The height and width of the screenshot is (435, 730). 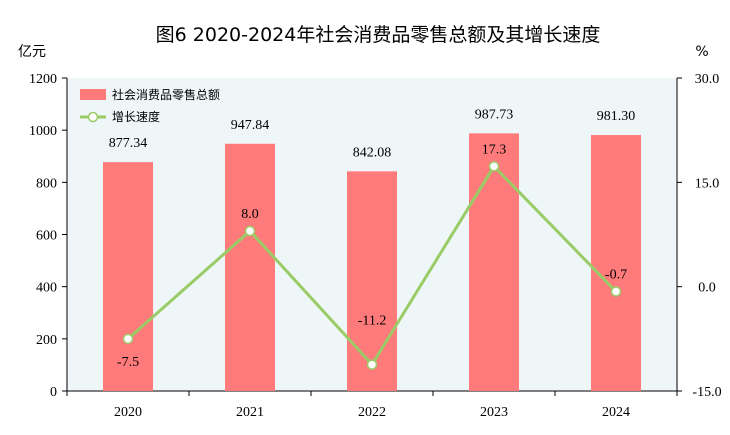 What do you see at coordinates (250, 125) in the screenshot?
I see `bar-value-label: 947.84` at bounding box center [250, 125].